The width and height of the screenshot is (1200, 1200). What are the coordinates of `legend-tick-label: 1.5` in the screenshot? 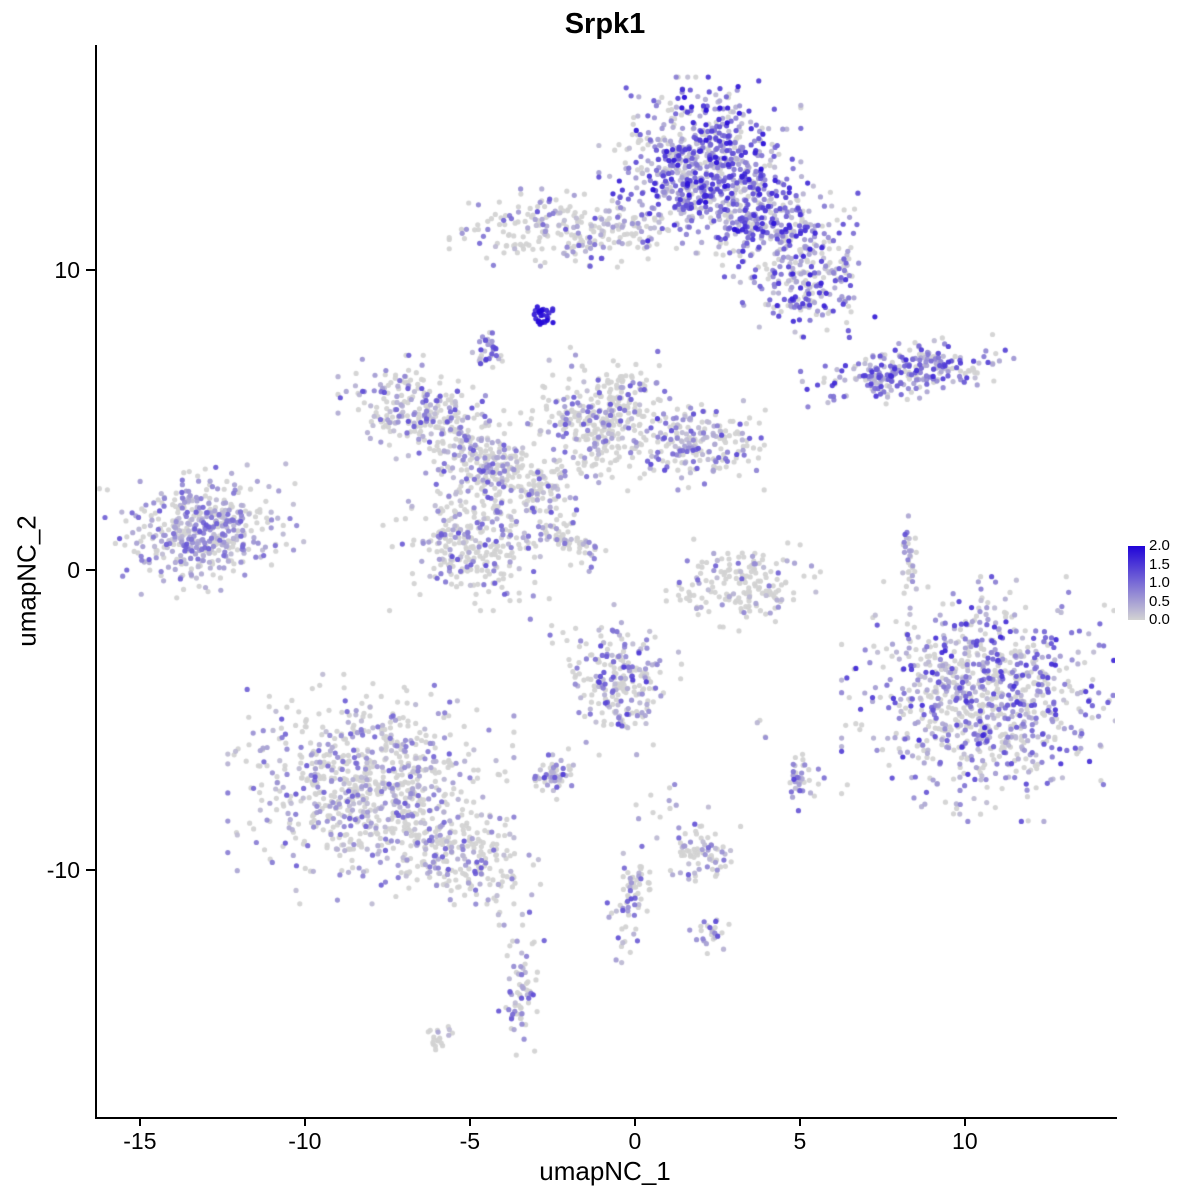 It's located at (1159, 564).